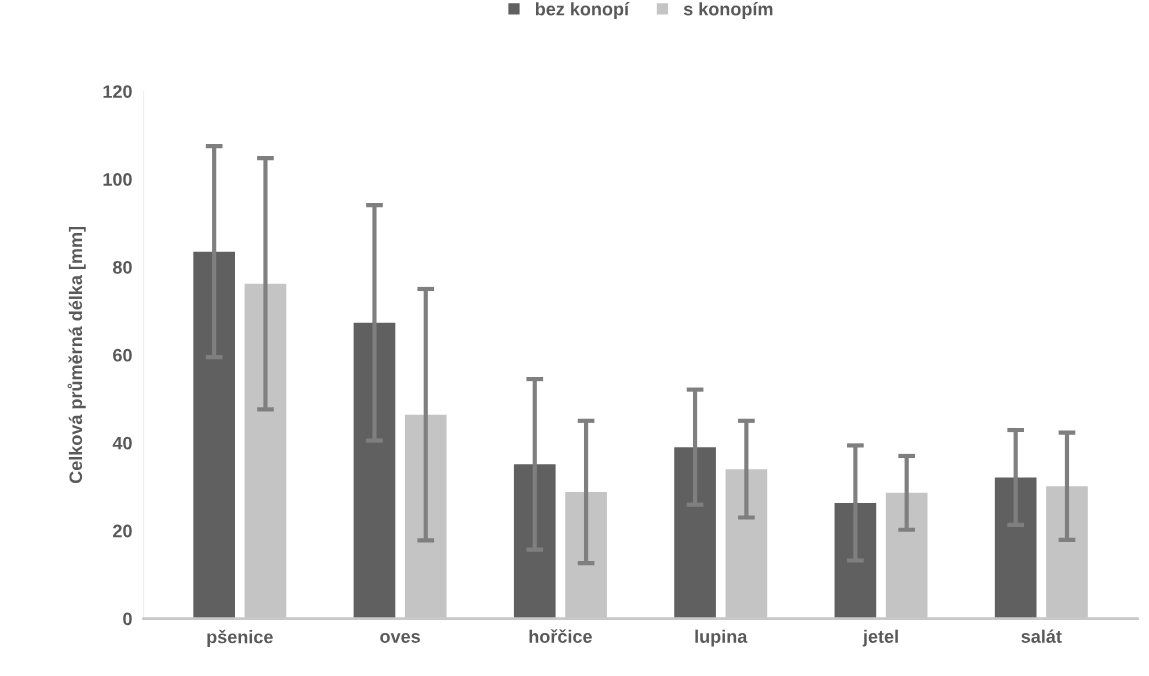 This screenshot has width=1149, height=676. Describe the element at coordinates (122, 443) in the screenshot. I see `y-tick-label: 40` at that location.